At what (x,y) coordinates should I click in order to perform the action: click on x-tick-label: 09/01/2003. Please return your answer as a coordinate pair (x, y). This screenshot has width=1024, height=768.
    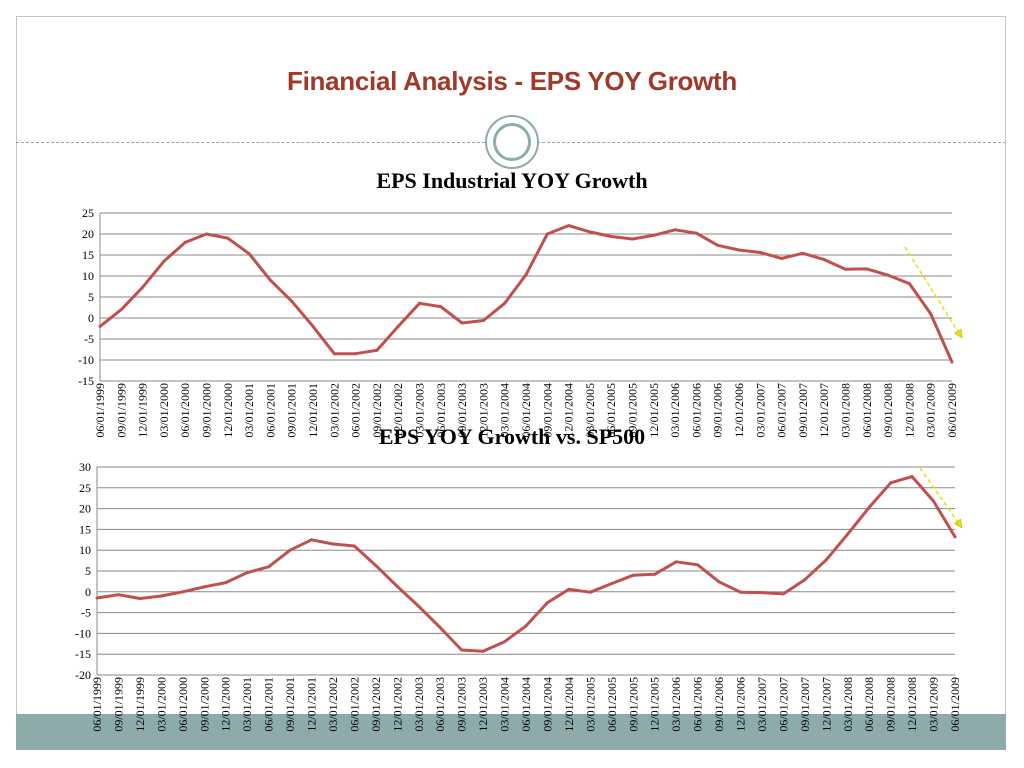
    Looking at the image, I should click on (462, 704).